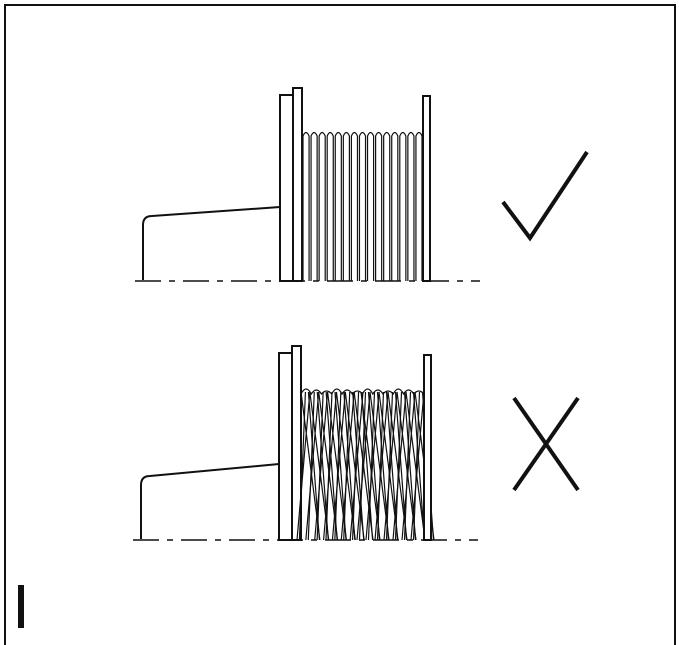 The image size is (679, 645). I want to click on crossed-coils, so click(365, 464).